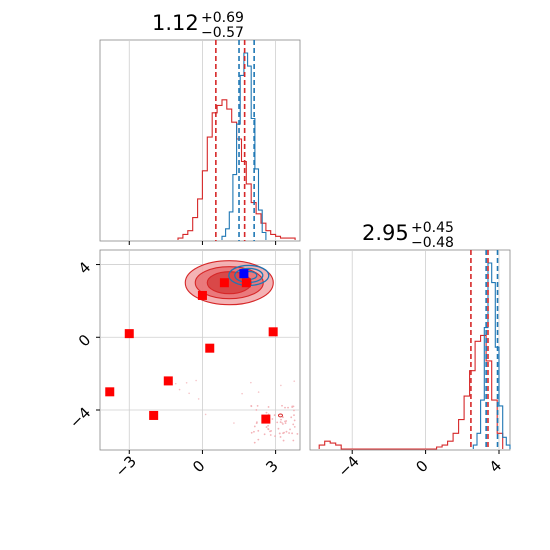 This screenshot has width=550, height=550. Describe the element at coordinates (202, 243) in the screenshot. I see `panel1-ticks` at that location.